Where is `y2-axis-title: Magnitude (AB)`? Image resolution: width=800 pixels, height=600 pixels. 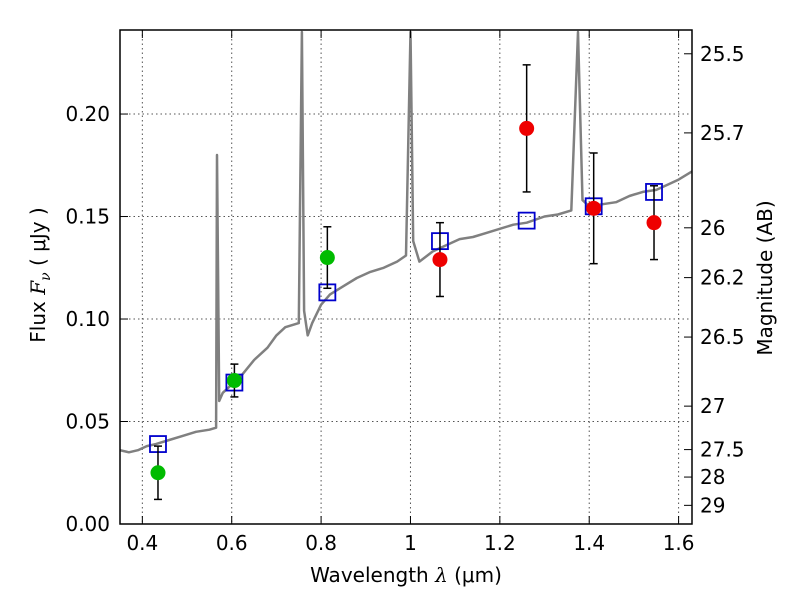
y2-axis-title: Magnitude (AB) is located at coordinates (765, 277).